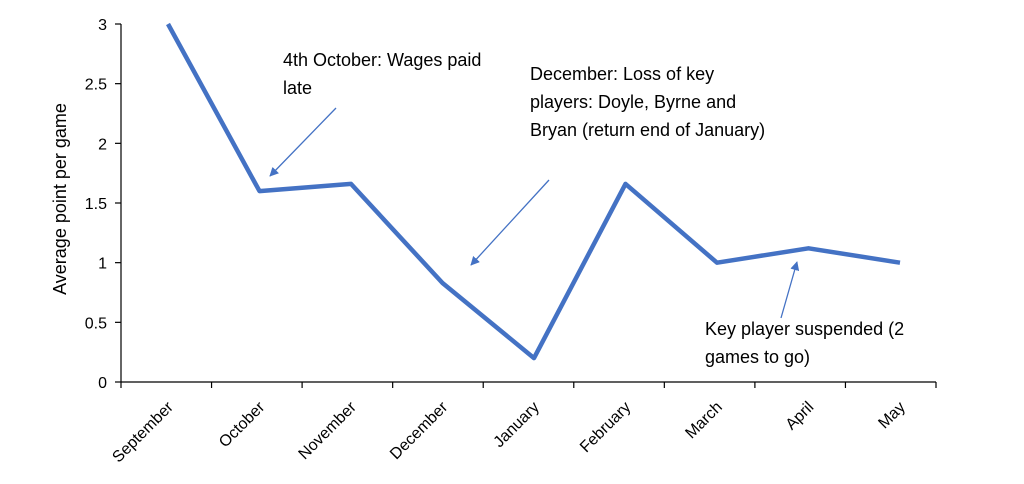 The width and height of the screenshot is (1024, 484). I want to click on annotation-line: late, so click(297, 88).